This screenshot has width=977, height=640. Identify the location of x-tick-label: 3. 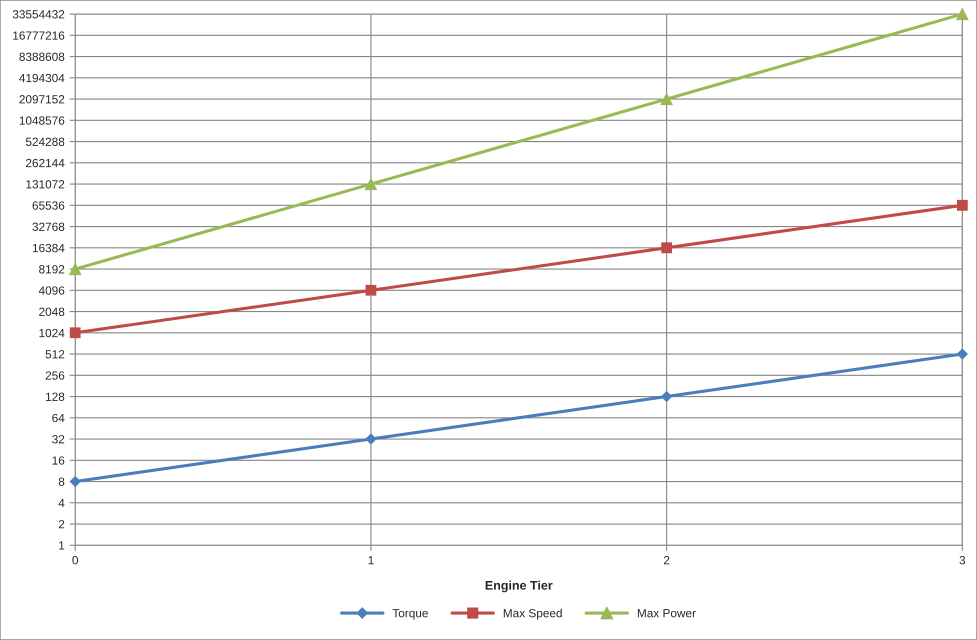
(963, 560).